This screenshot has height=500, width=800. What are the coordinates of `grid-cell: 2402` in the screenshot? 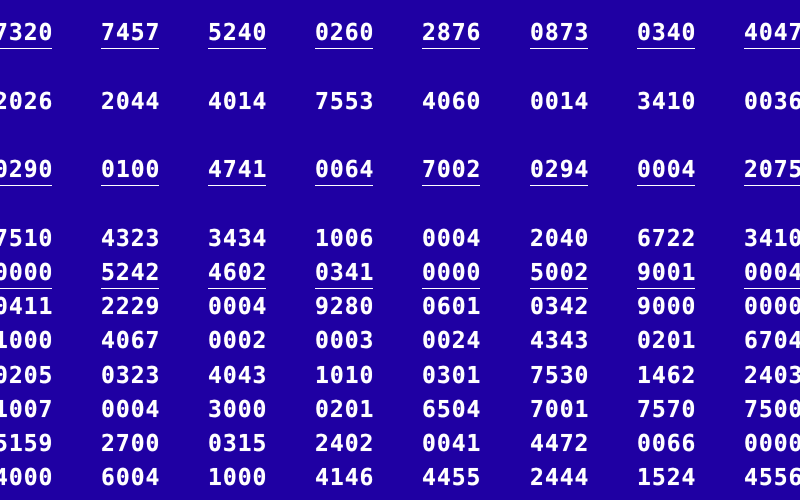 It's located at (346, 444).